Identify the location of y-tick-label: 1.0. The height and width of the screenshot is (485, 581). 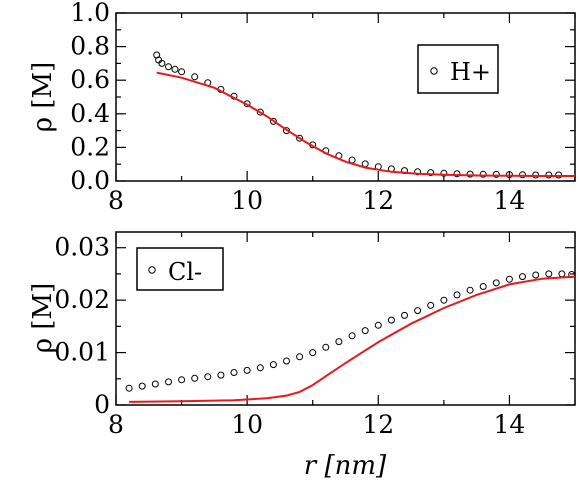
(90, 13).